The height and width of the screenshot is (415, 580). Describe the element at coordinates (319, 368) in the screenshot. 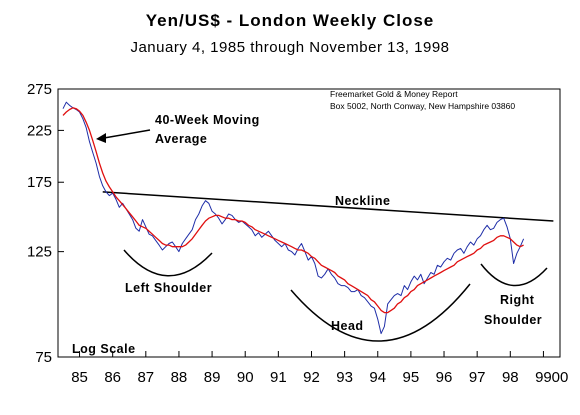

I see `x-axis: 85 86 87 88 89 90 91 92 93 94 95 96 97 98 99 00` at that location.